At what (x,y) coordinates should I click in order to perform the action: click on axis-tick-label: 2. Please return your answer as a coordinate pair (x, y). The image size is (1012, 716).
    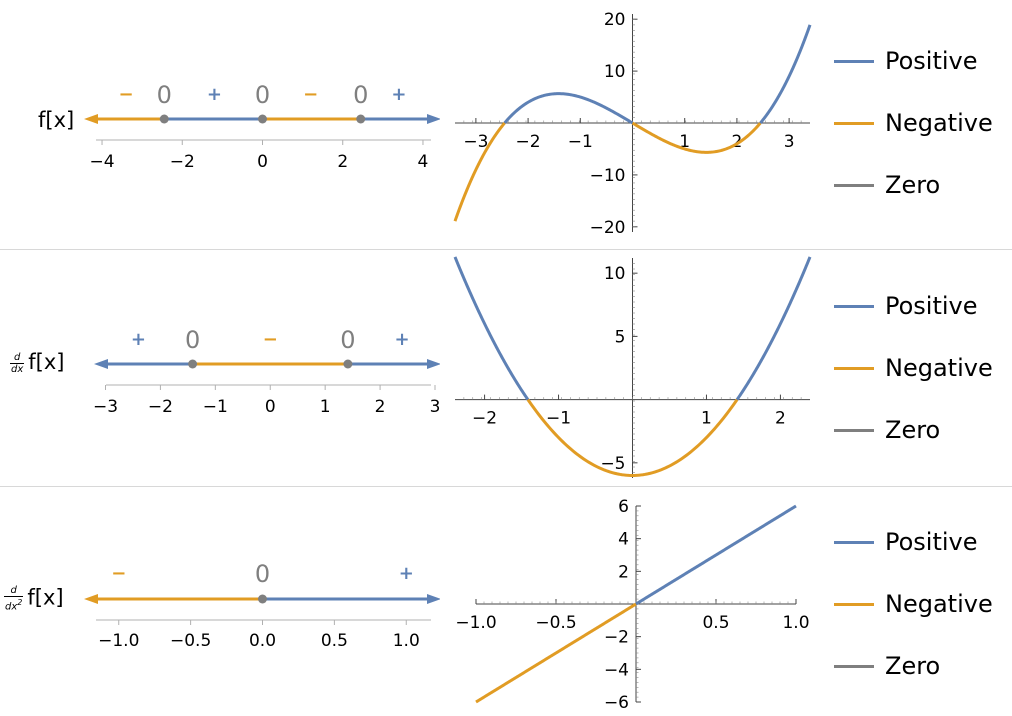
    Looking at the image, I should click on (380, 407).